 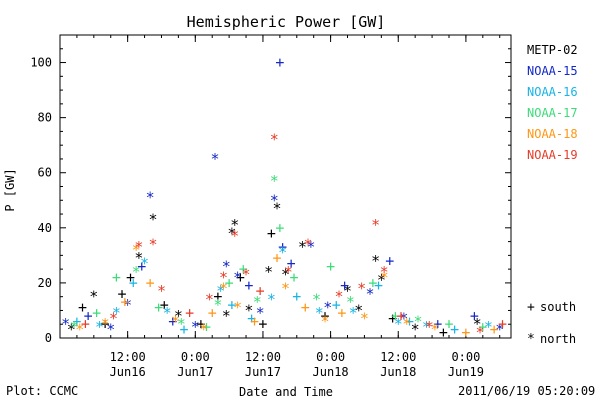 I want to click on x-tick-date-label: Jun18, so click(x=331, y=372).